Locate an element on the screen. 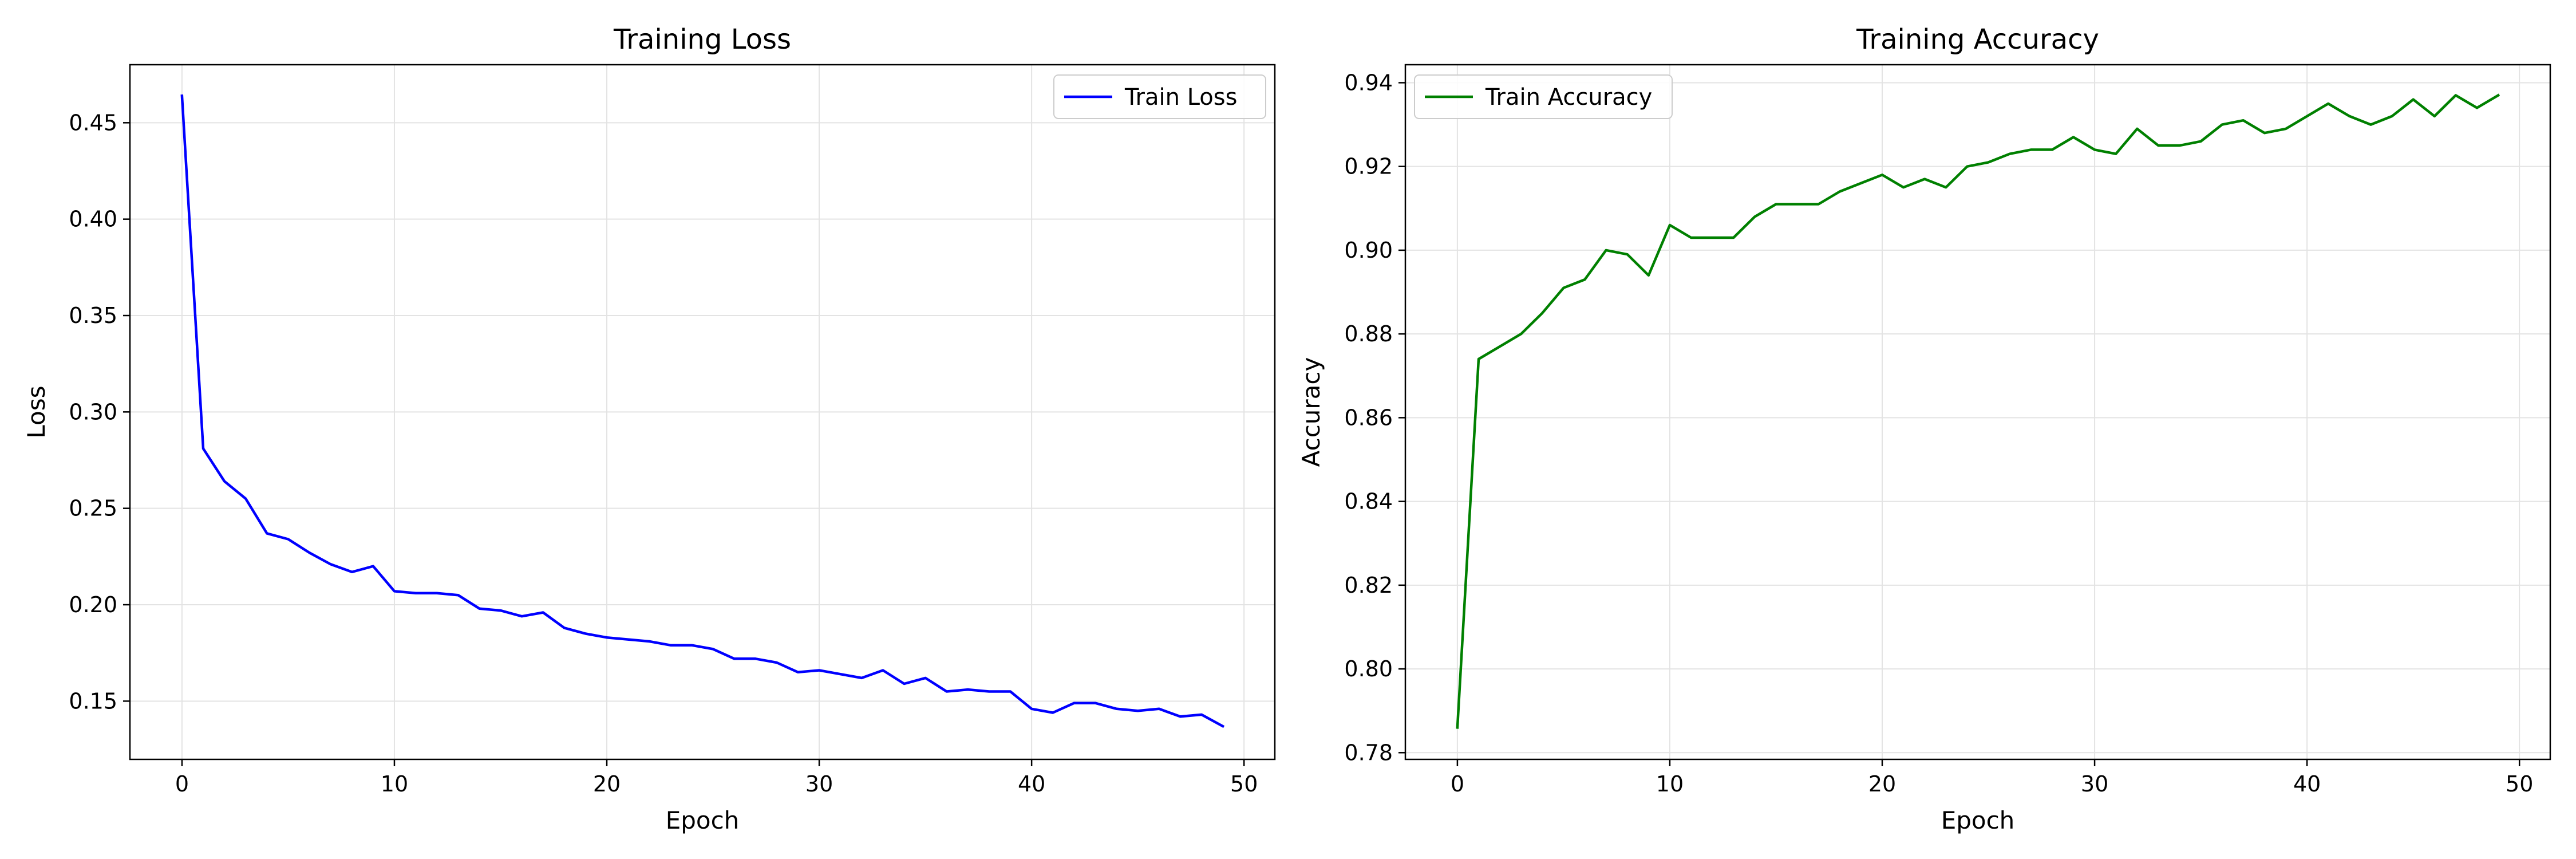  loss-x-tick-label: 50 is located at coordinates (1244, 784).